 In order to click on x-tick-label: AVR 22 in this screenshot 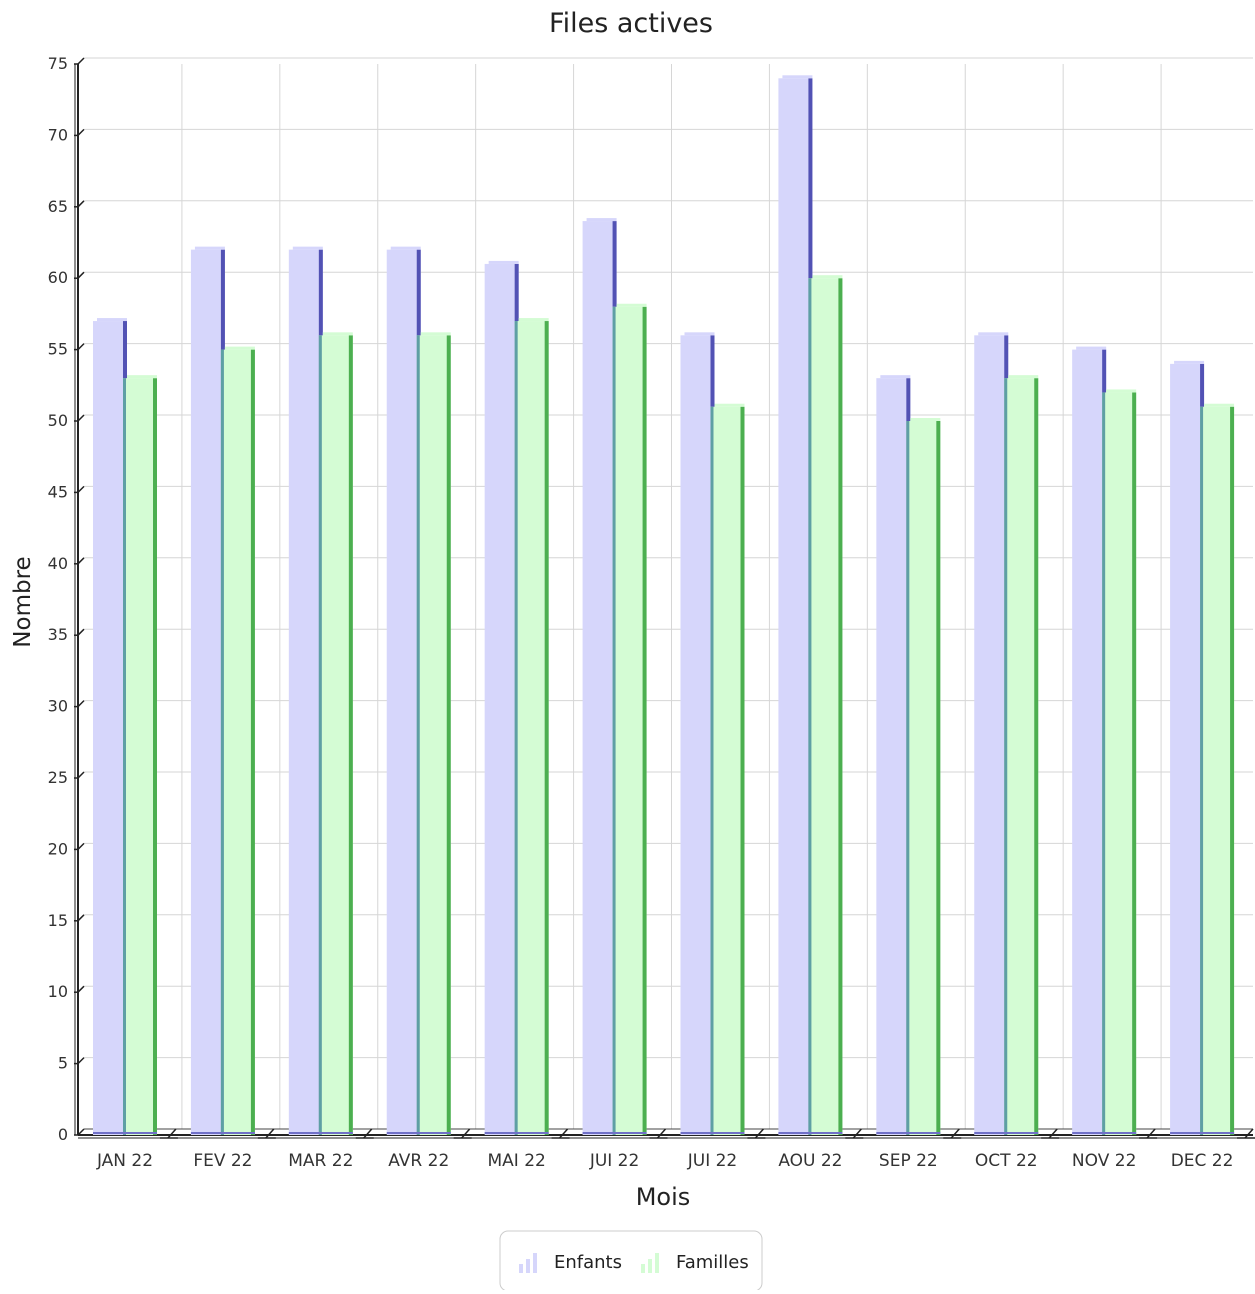, I will do `click(418, 1161)`.